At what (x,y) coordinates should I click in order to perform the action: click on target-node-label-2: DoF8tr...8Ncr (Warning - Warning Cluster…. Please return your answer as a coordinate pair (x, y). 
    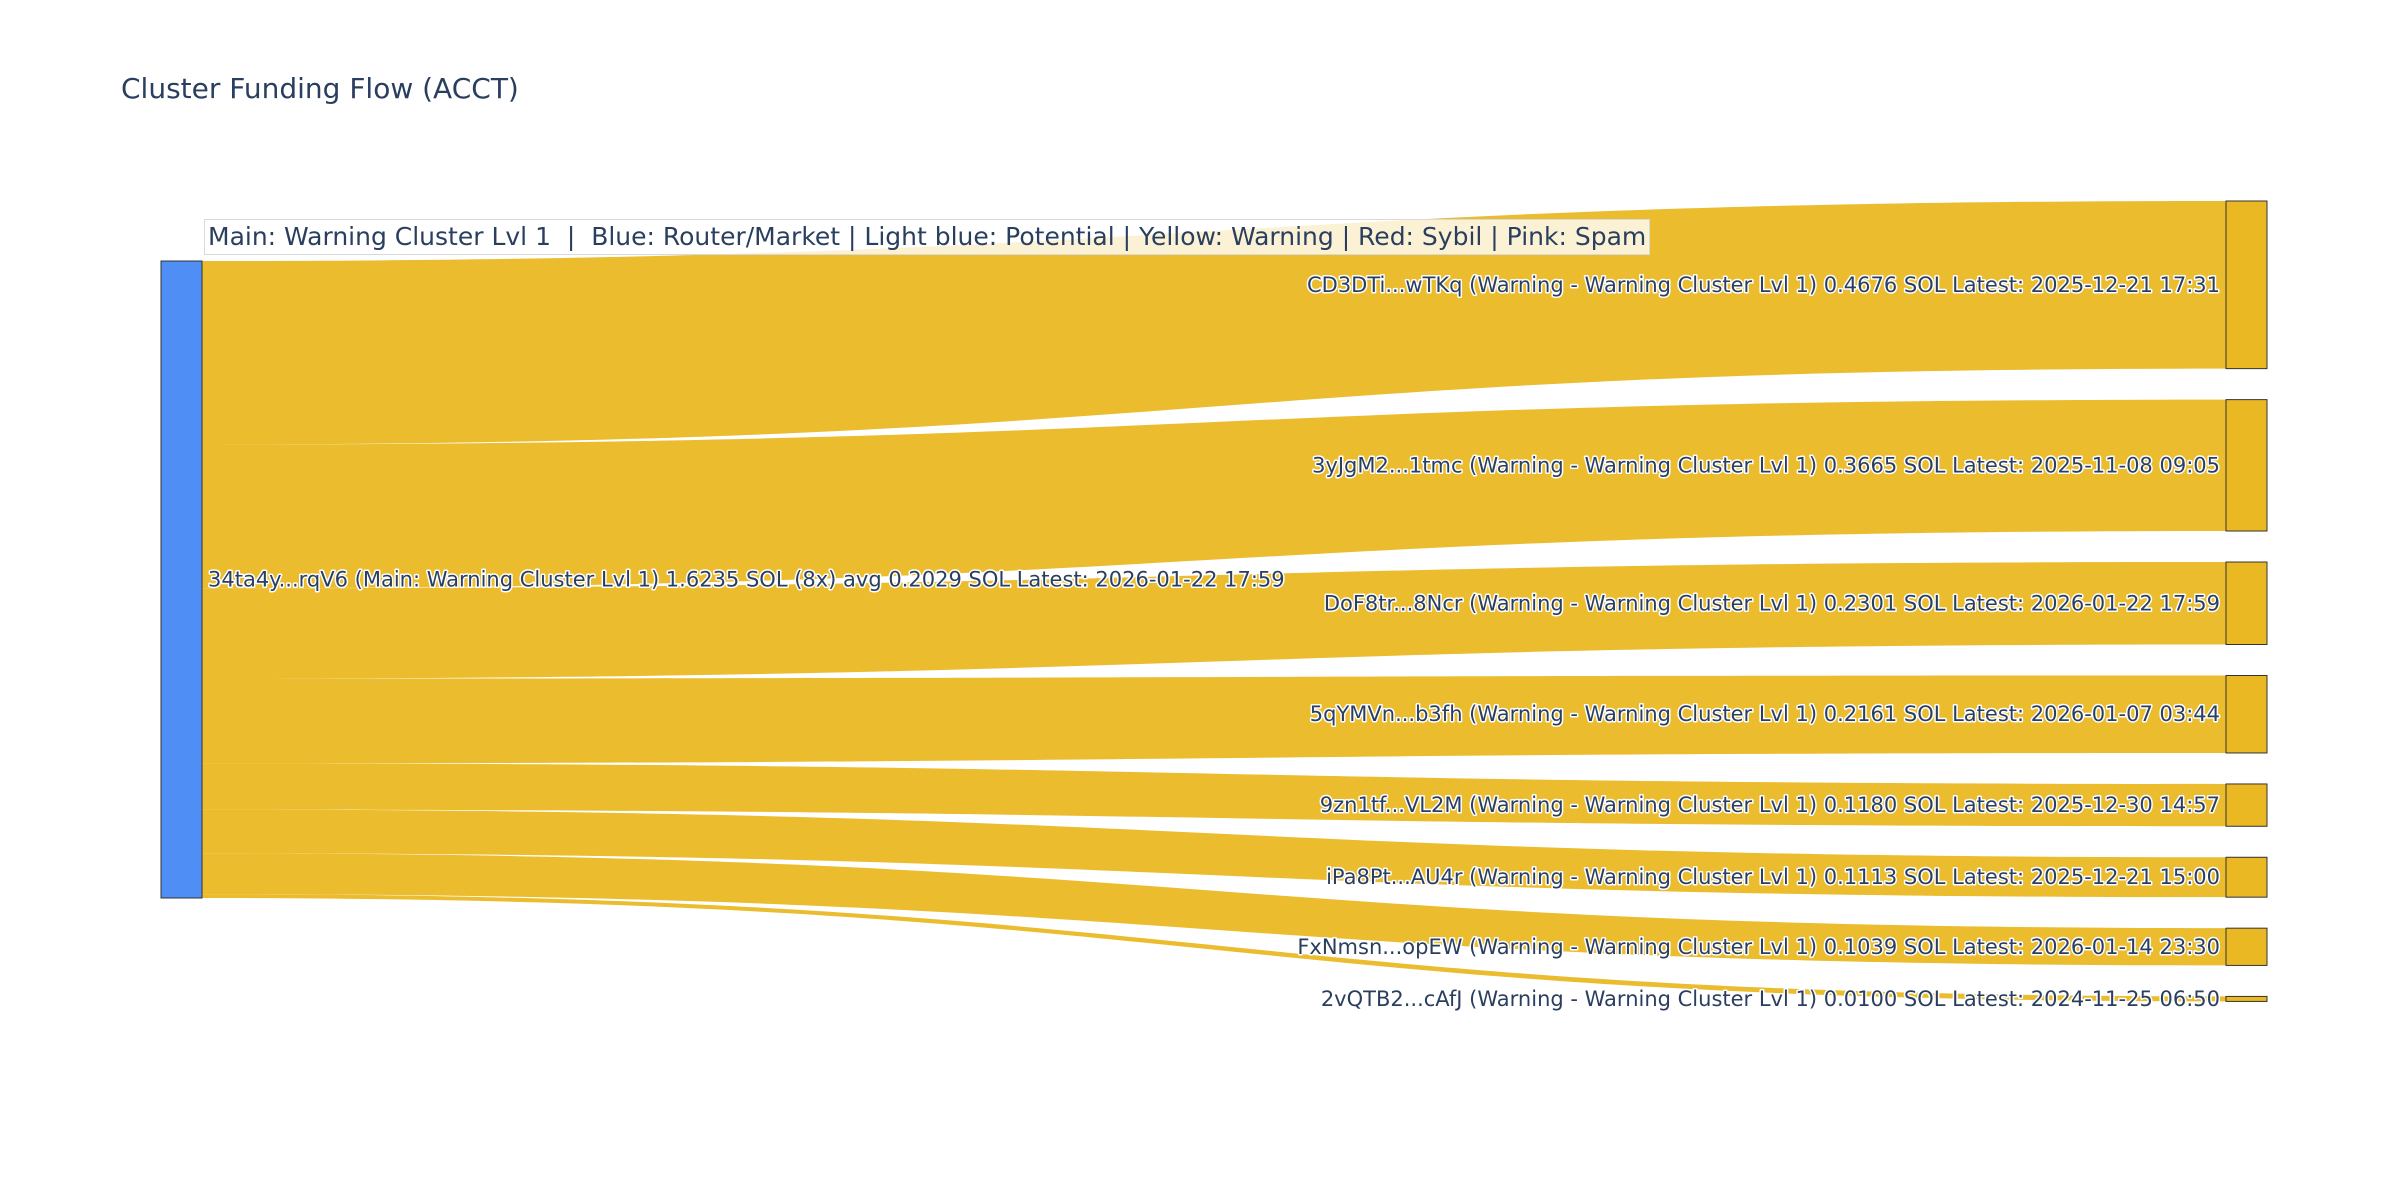
    Looking at the image, I should click on (1772, 603).